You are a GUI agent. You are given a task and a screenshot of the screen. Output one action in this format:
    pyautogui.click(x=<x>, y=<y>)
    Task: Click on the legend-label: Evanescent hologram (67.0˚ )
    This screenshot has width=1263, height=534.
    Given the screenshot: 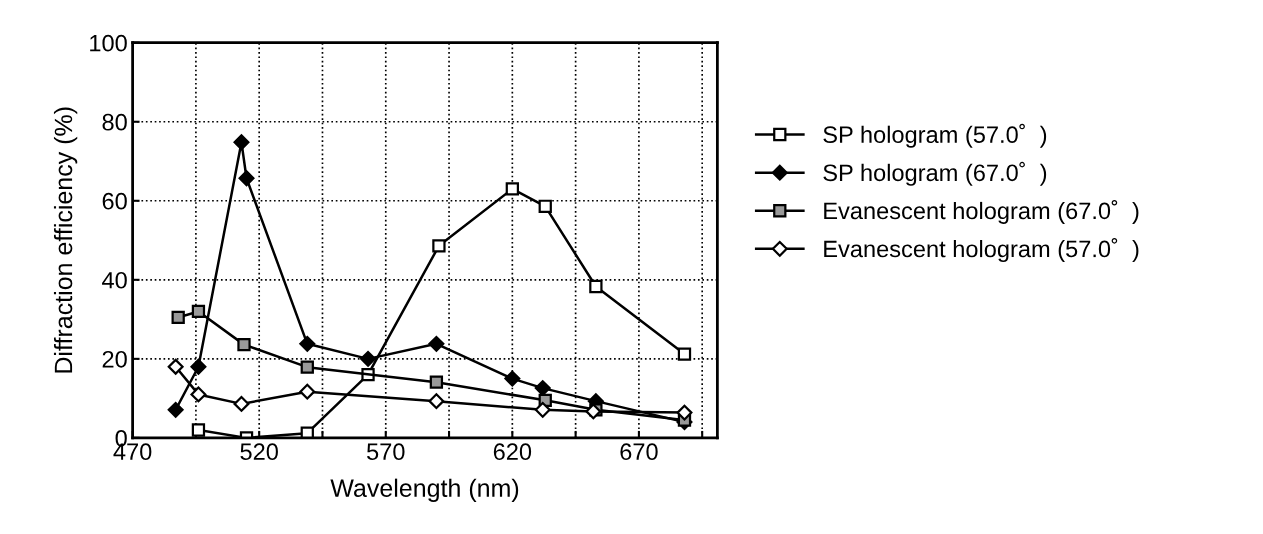 What is the action you would take?
    pyautogui.click(x=981, y=211)
    